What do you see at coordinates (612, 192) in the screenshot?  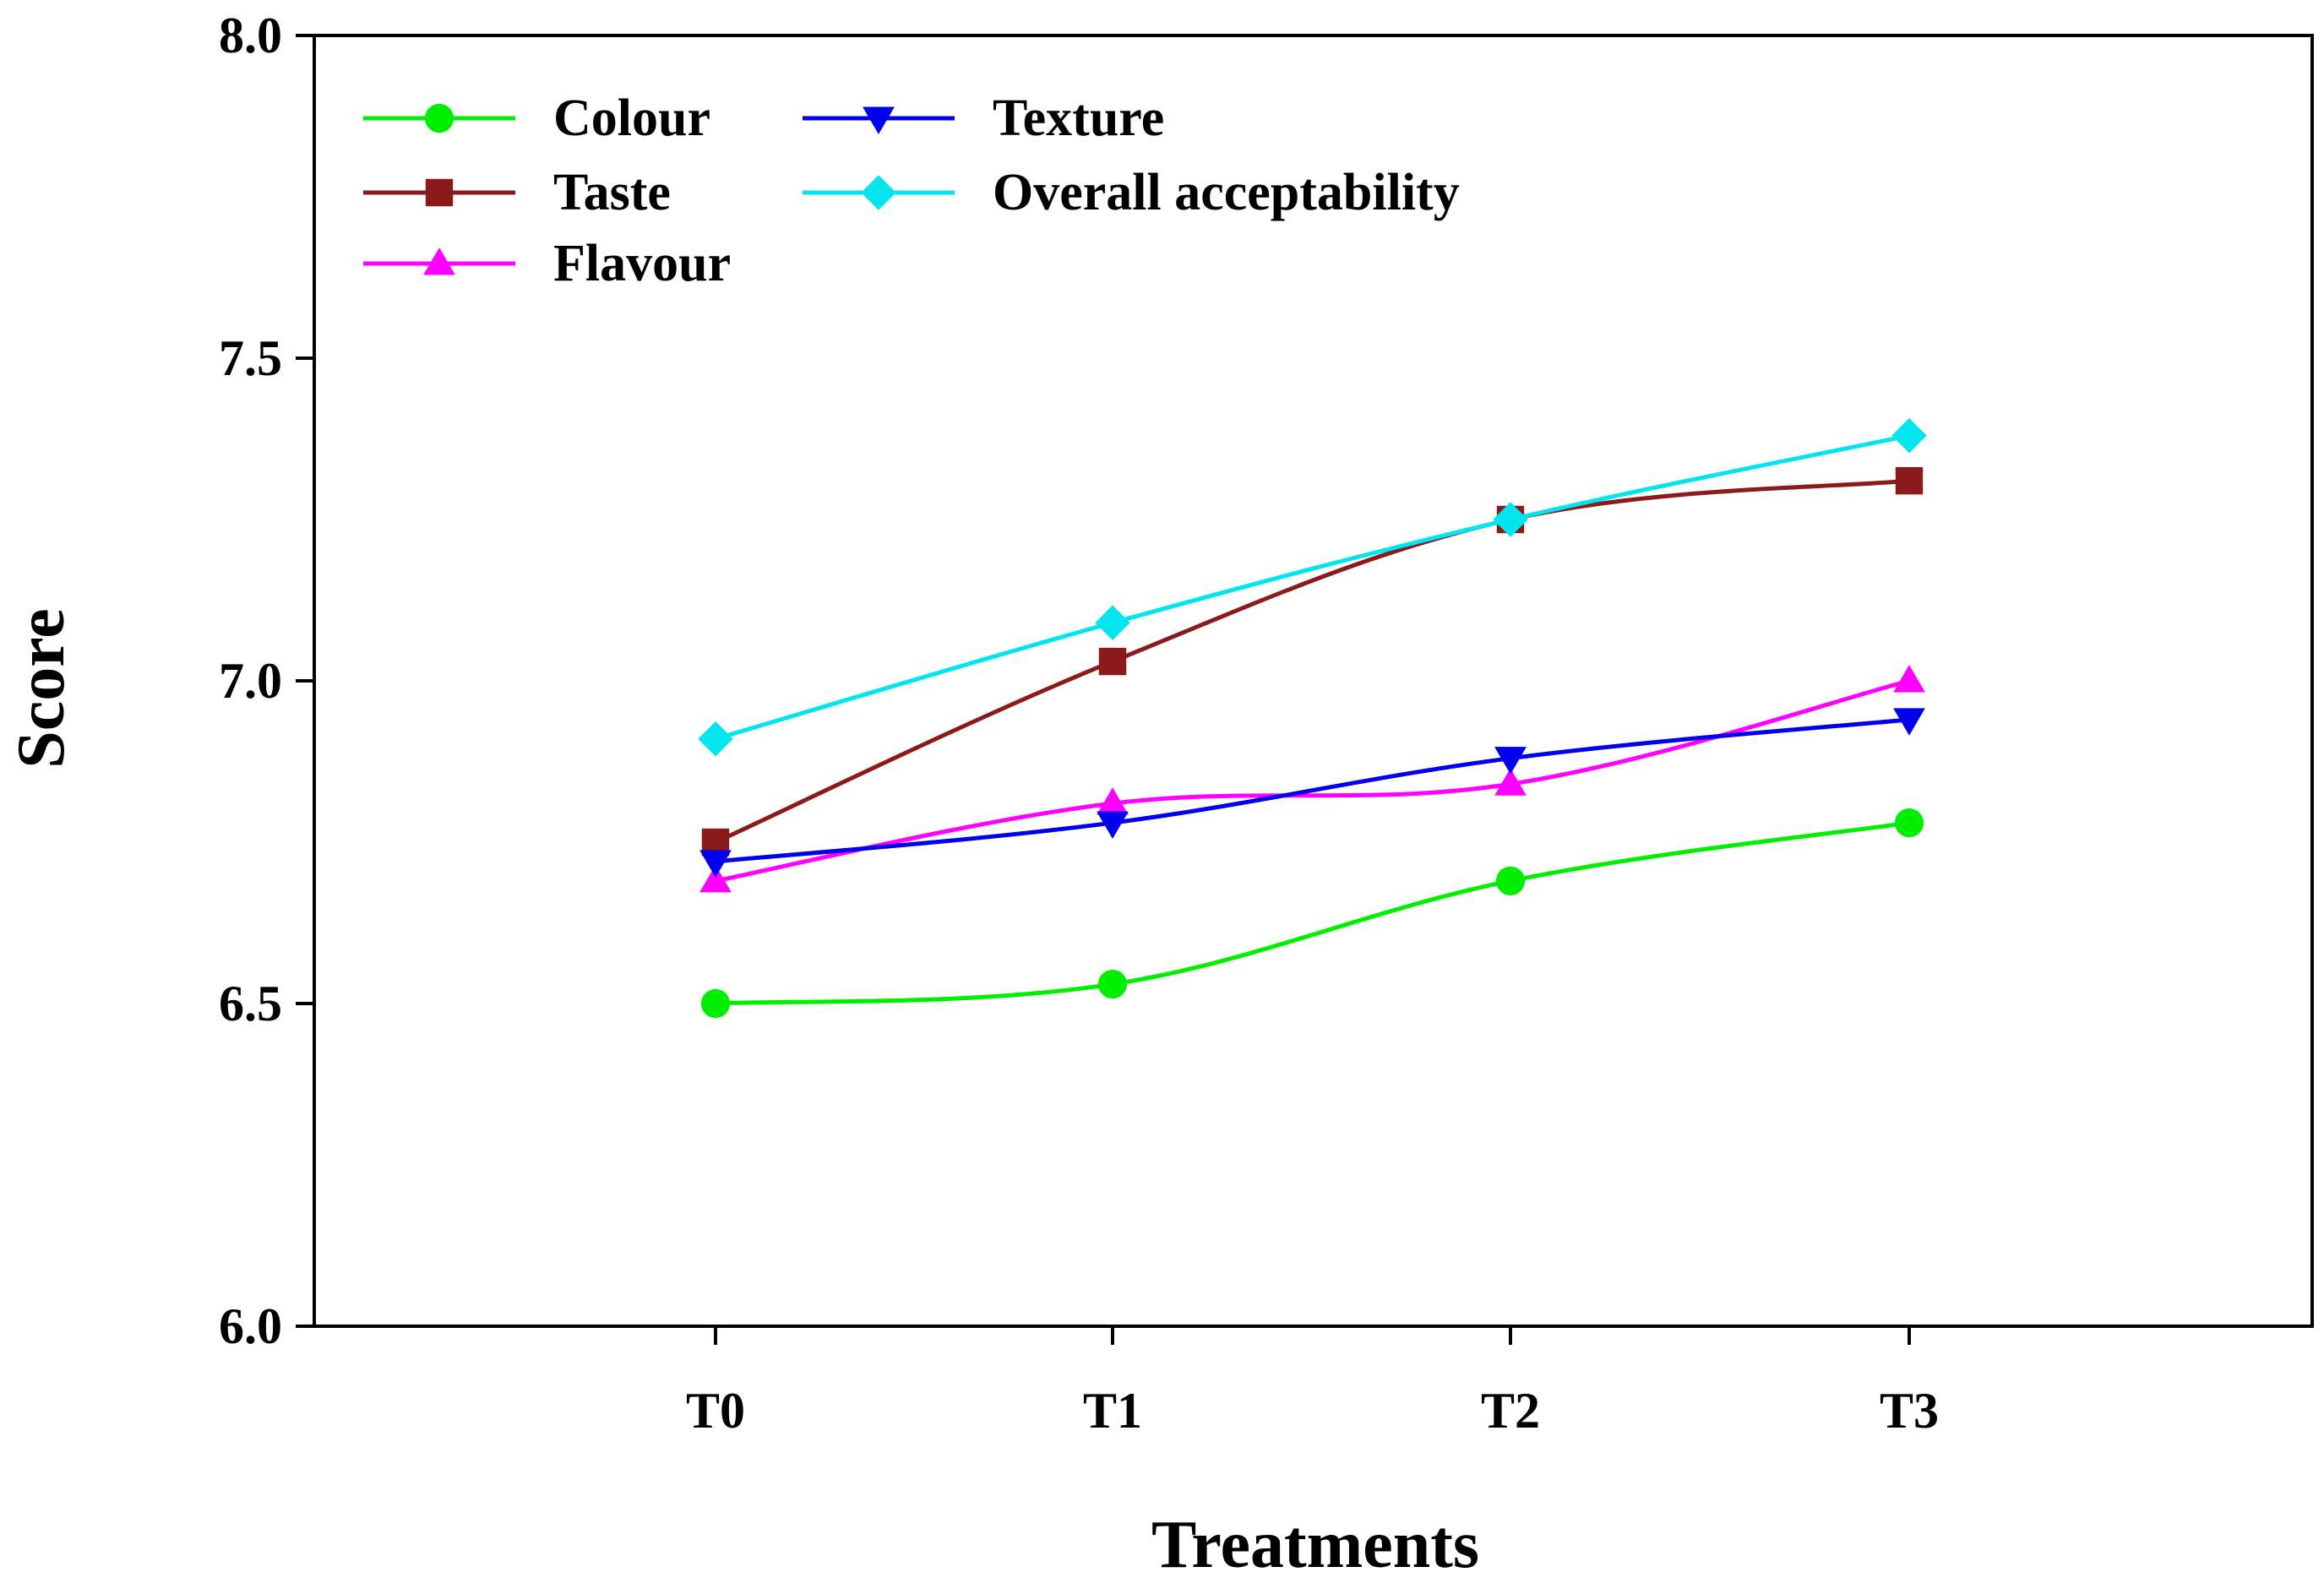 I see `legend-label: Taste` at bounding box center [612, 192].